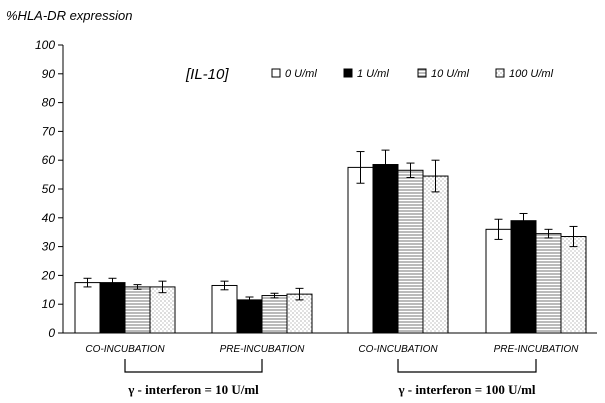  I want to click on y-tick-label: 90, so click(49, 74).